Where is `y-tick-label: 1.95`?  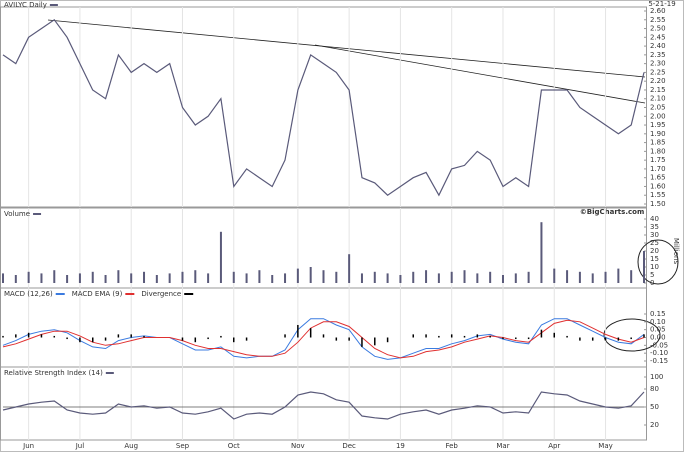
y-tick-label: 1.95 is located at coordinates (658, 125).